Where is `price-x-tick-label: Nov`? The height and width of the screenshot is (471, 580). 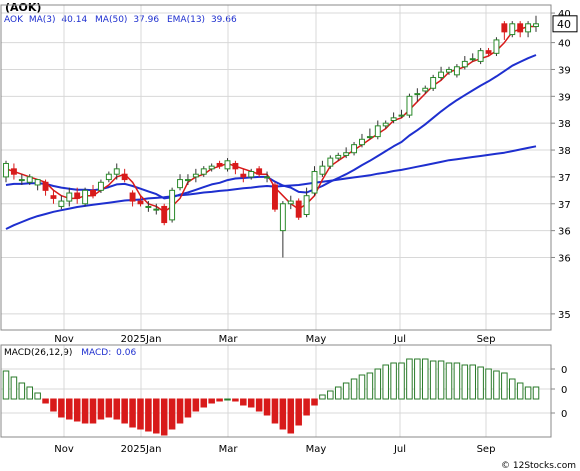 price-x-tick-label: Nov is located at coordinates (64, 339).